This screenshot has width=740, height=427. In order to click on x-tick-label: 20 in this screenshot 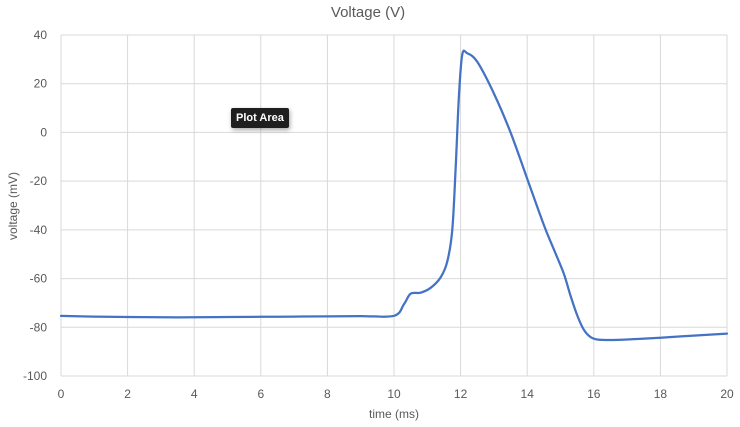, I will do `click(727, 394)`.